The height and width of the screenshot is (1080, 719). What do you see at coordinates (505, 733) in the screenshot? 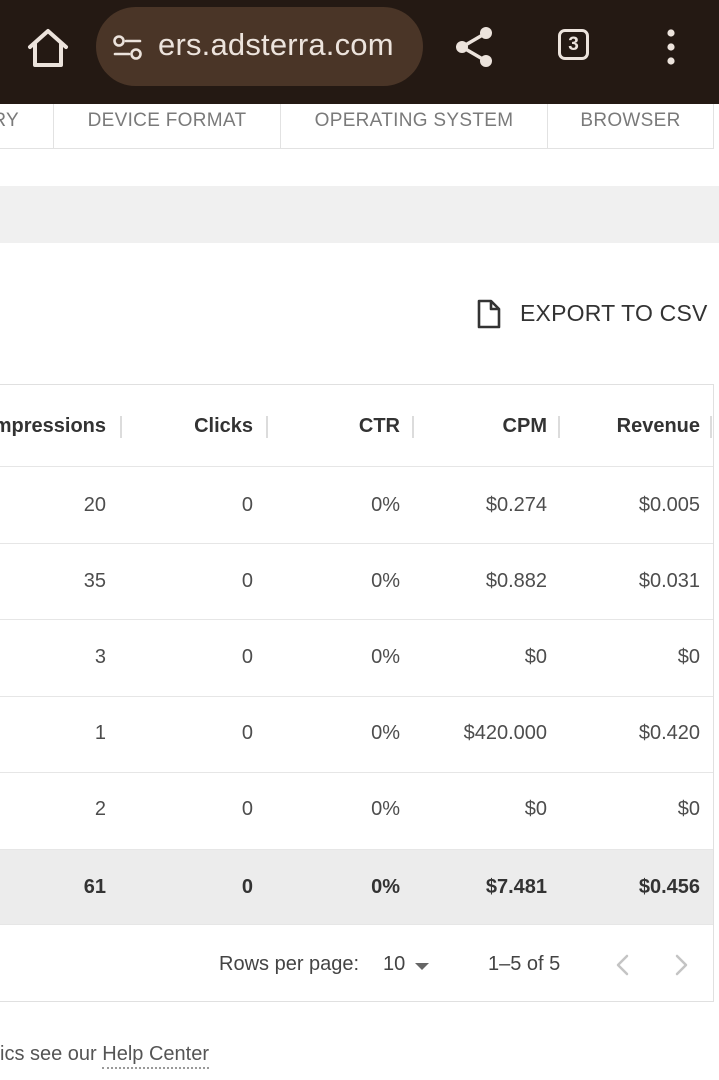
I see `cell-cpm: $420.000` at bounding box center [505, 733].